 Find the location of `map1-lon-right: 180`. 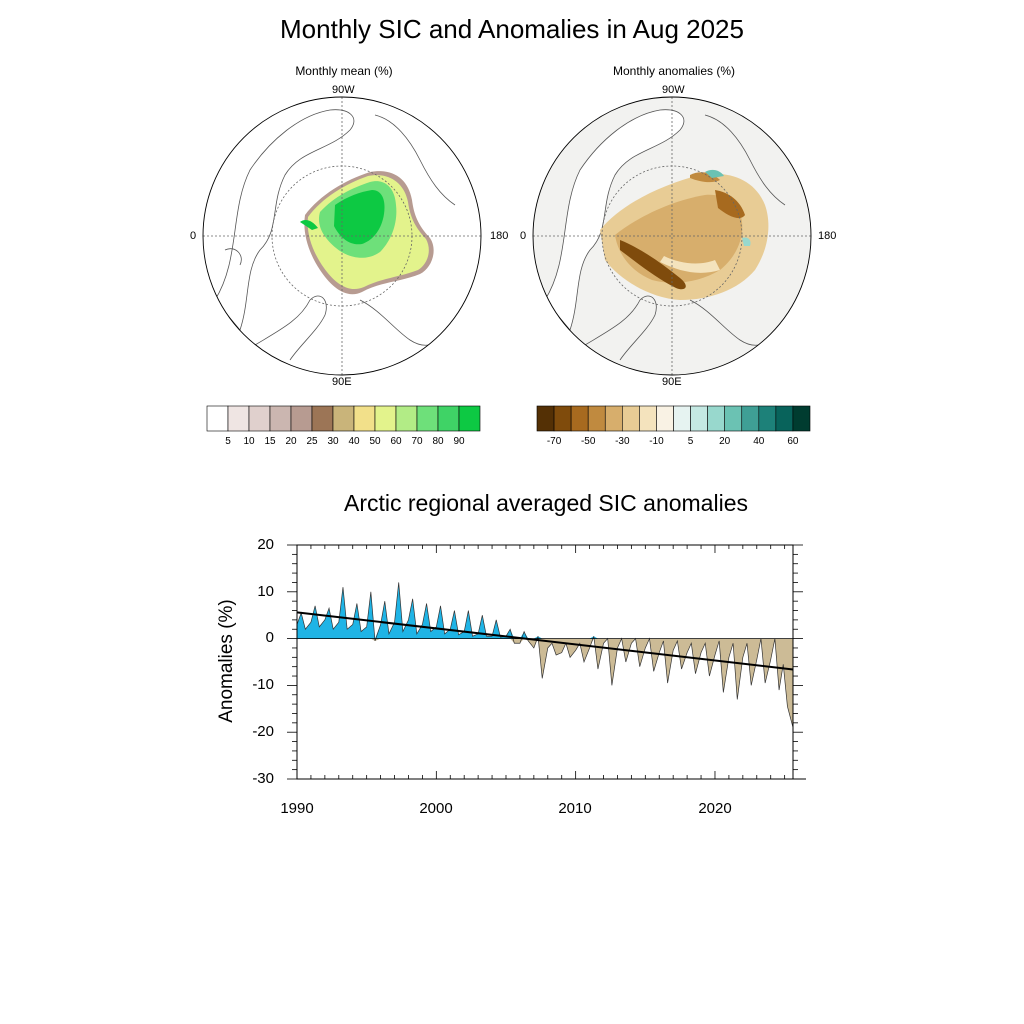

map1-lon-right: 180 is located at coordinates (499, 236).